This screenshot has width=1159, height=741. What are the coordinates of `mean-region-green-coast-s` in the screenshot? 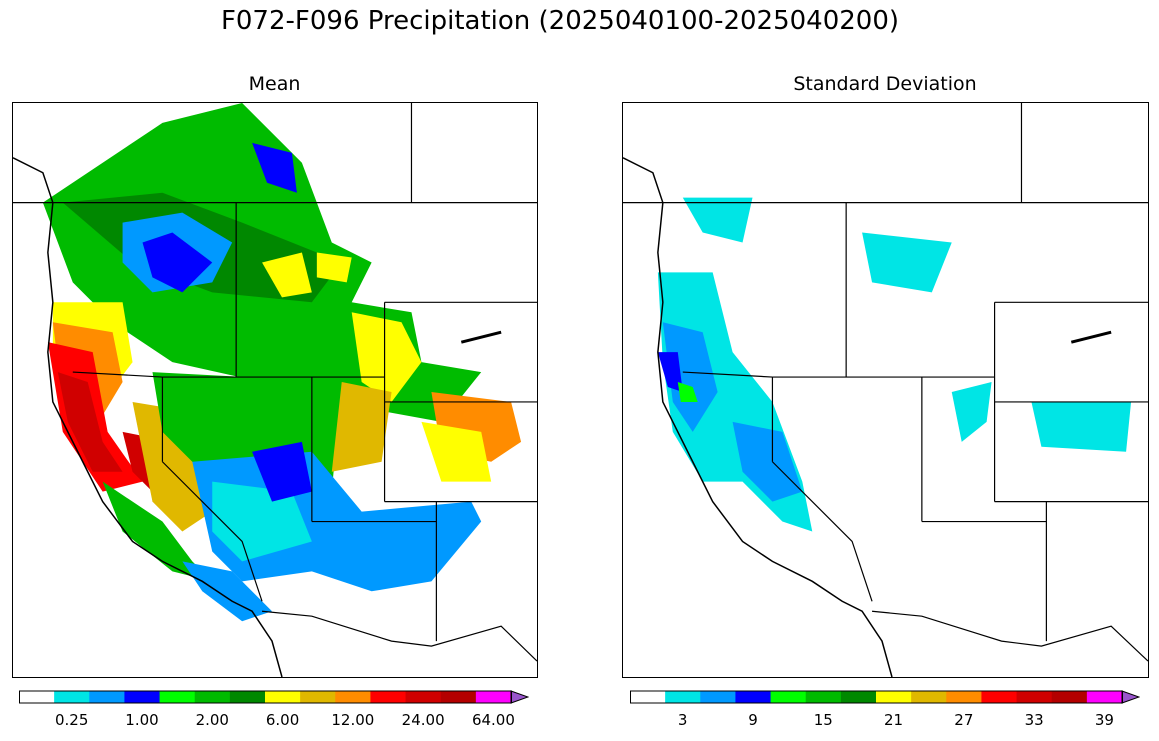 It's located at (157, 531).